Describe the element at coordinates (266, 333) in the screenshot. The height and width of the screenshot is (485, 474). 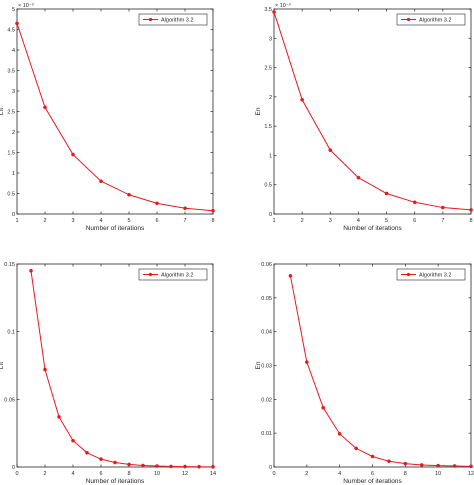
I see `y-tick-label: 0.04` at that location.